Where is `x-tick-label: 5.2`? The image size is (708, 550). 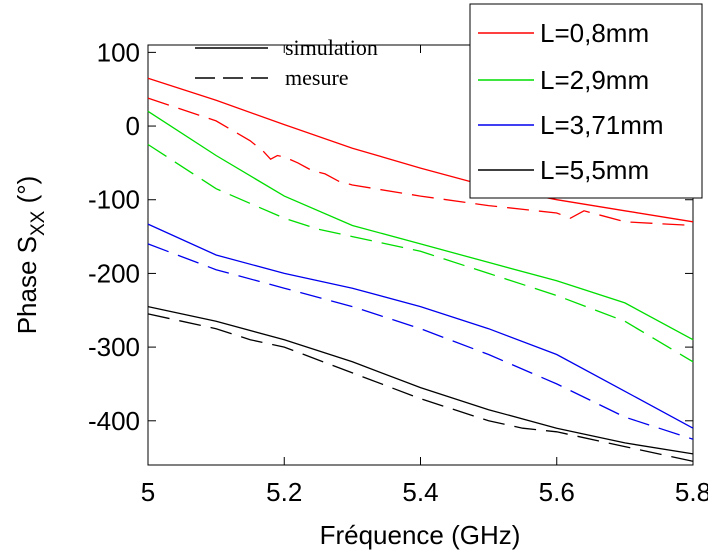
x-tick-label: 5.2 is located at coordinates (284, 492).